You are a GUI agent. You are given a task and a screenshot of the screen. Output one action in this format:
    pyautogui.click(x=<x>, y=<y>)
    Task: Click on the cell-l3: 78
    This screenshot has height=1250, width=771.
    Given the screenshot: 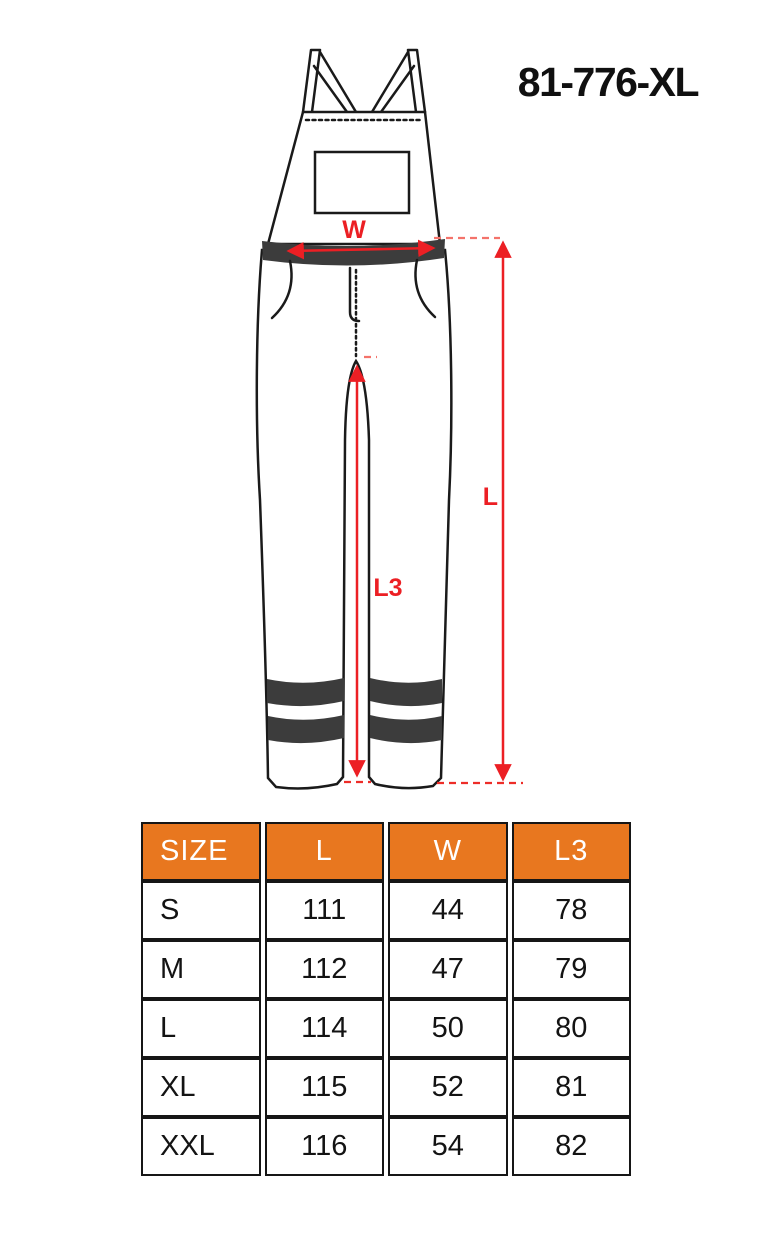 What is the action you would take?
    pyautogui.click(x=571, y=910)
    